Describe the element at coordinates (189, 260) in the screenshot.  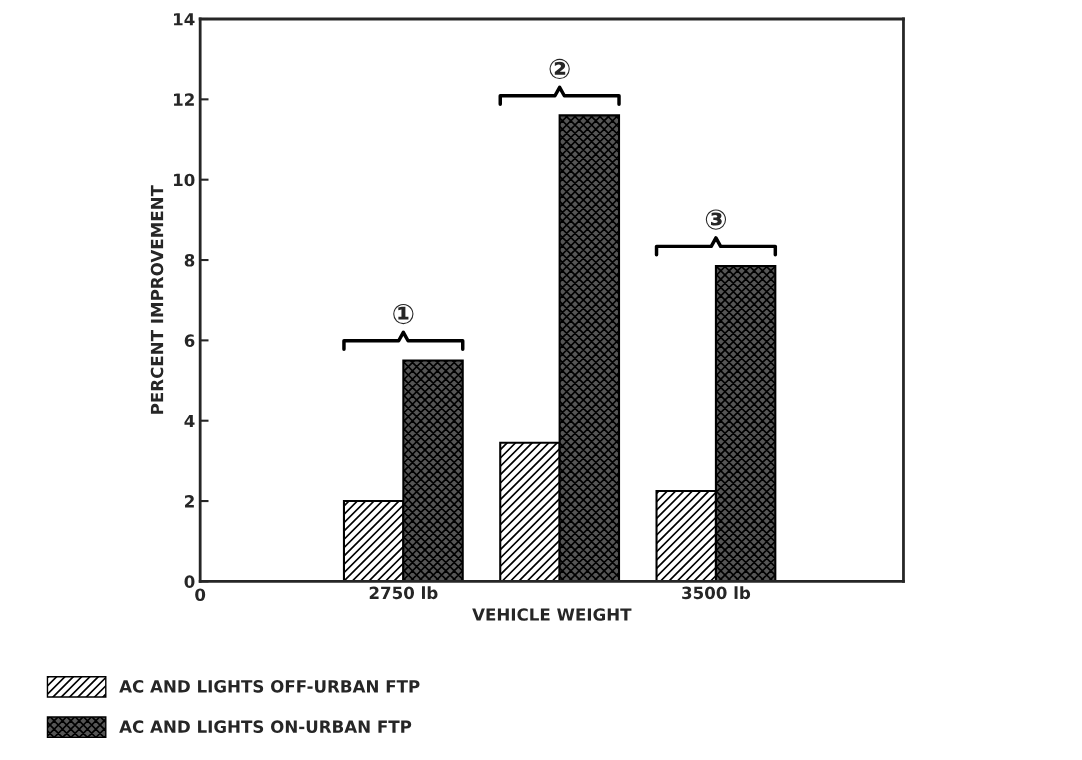
I see `y-tick-label: 8` at that location.